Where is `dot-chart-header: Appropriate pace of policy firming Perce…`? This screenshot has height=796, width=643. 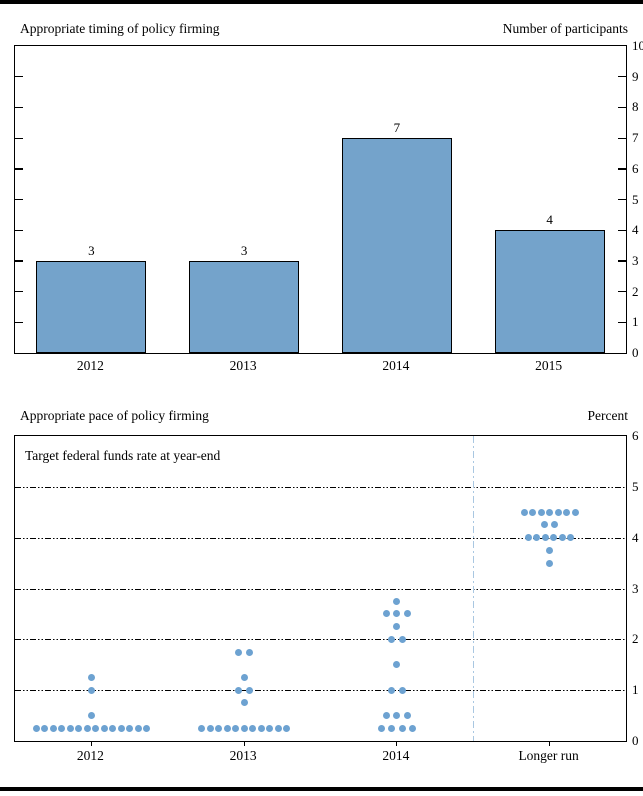 dot-chart-header: Appropriate pace of policy firming Perce… is located at coordinates (324, 416).